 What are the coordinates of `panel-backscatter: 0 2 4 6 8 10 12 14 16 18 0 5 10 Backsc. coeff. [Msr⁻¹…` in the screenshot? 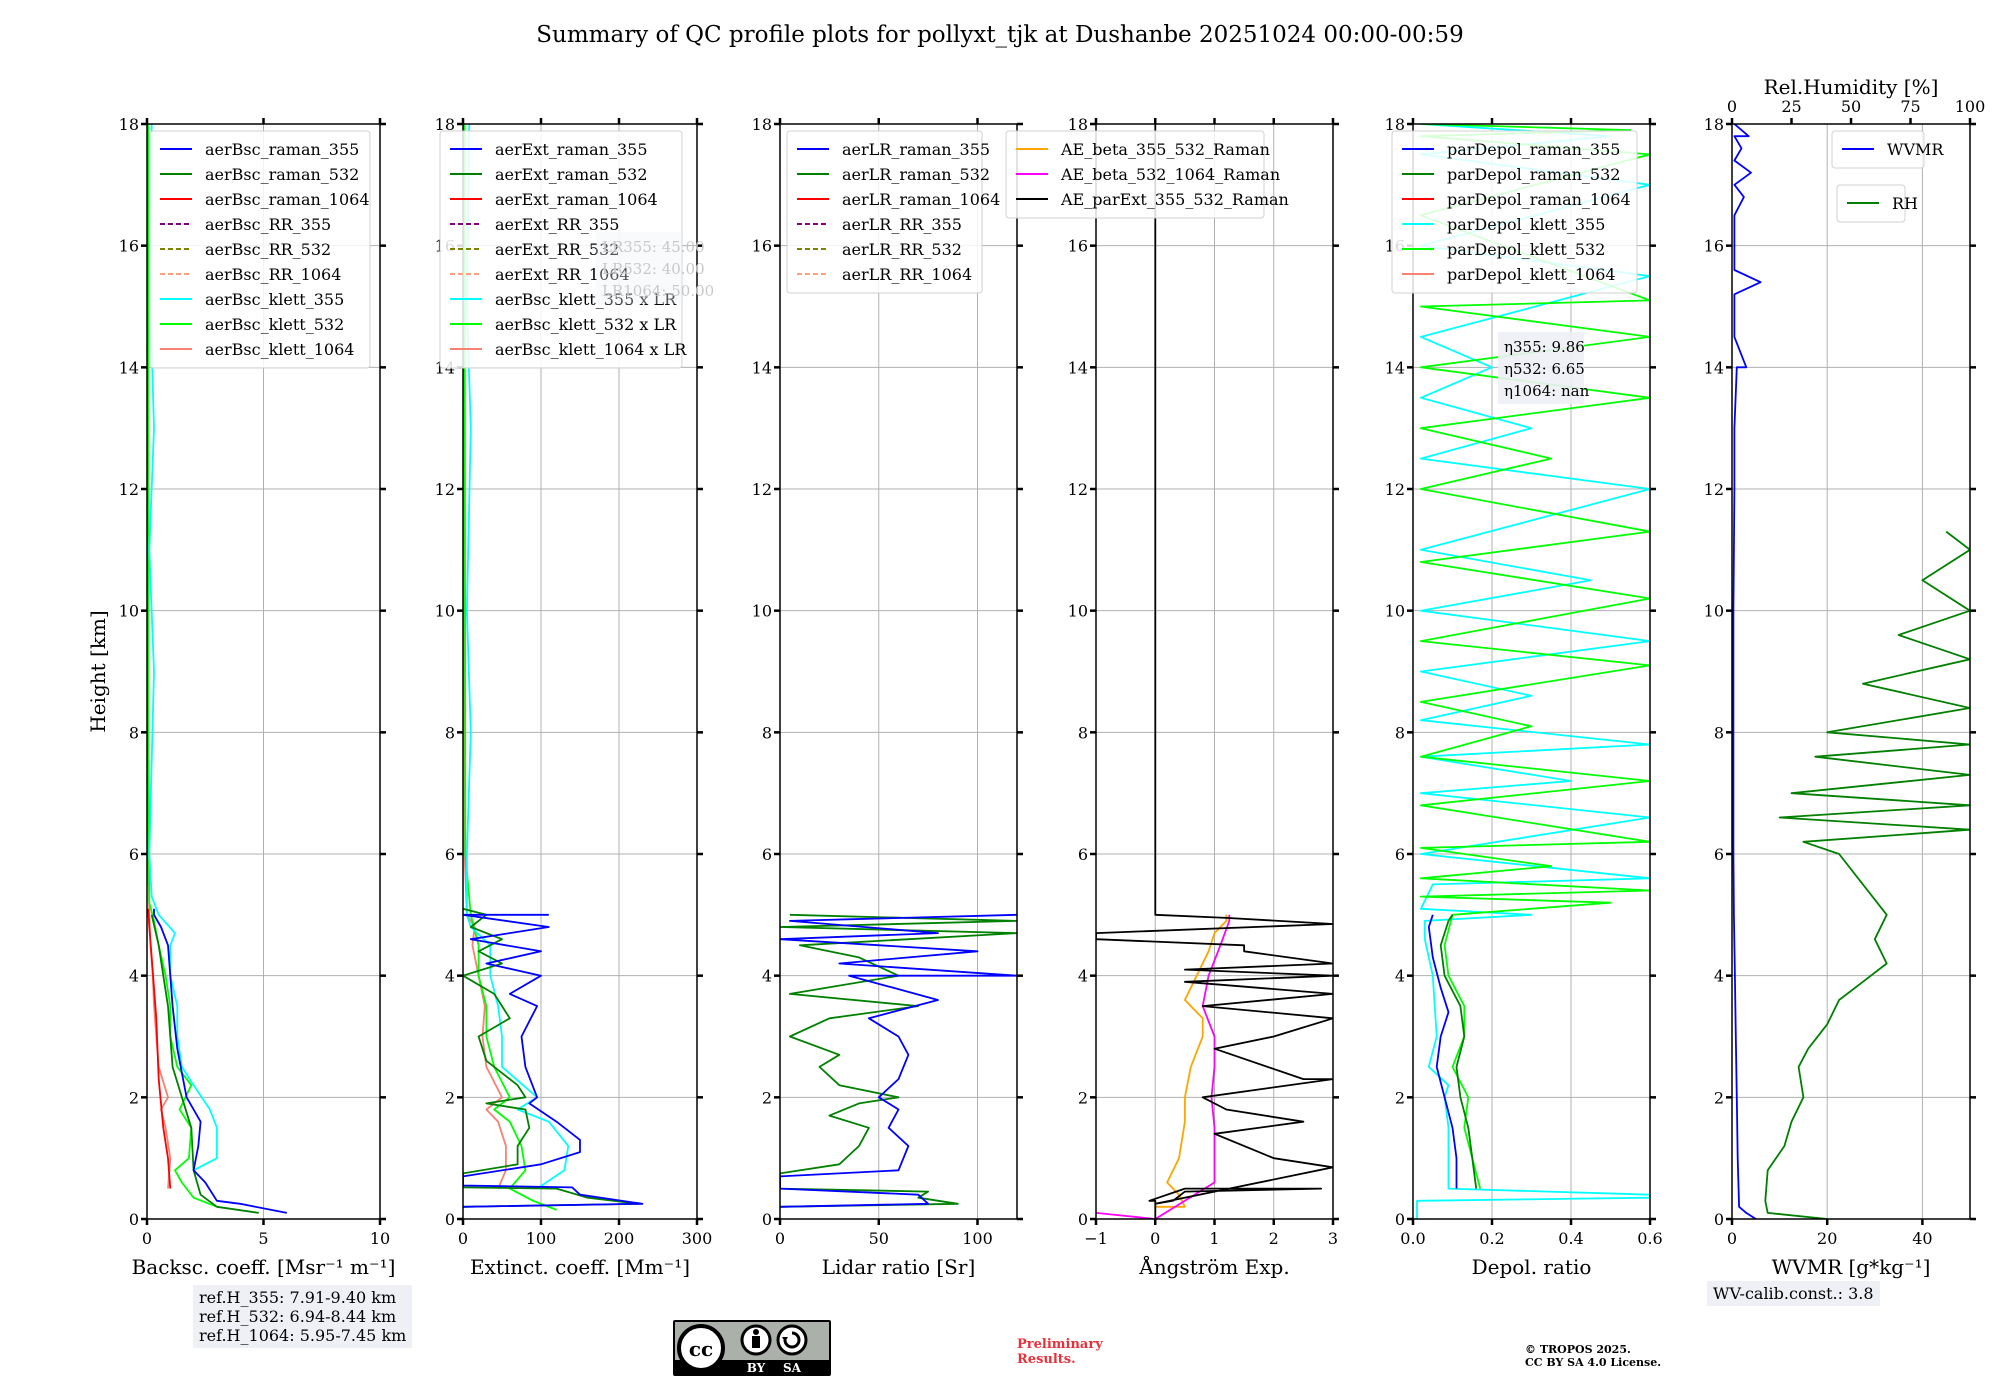 It's located at (257, 697).